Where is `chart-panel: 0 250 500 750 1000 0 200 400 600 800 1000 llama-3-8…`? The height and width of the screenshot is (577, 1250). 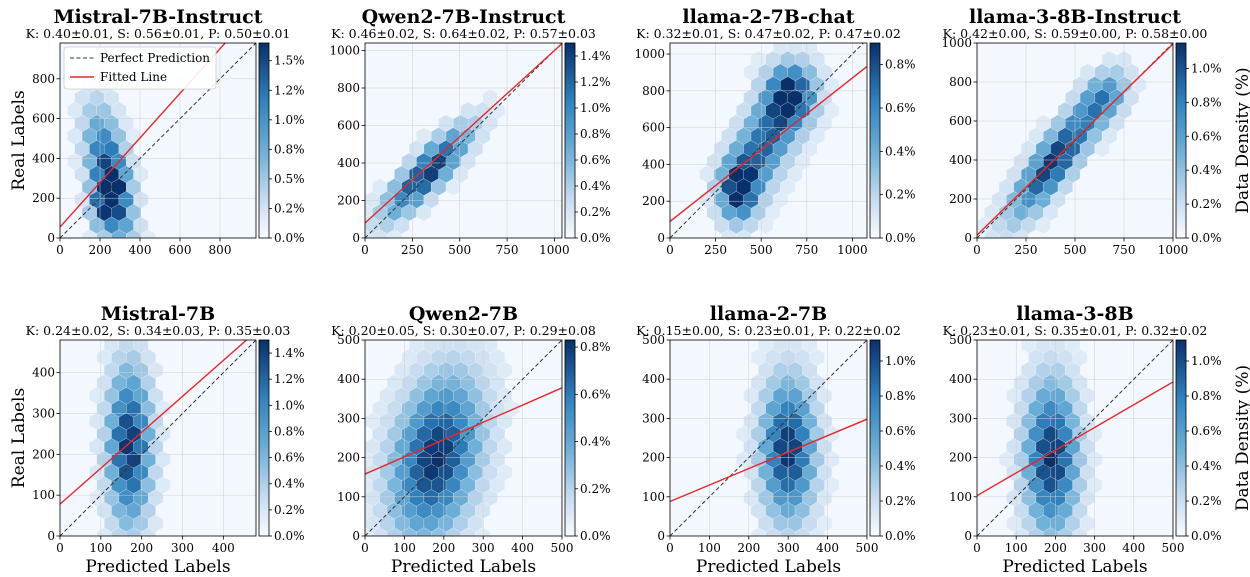 chart-panel: 0 250 500 750 1000 0 200 400 600 800 1000 llama-3-8… is located at coordinates (1095, 131).